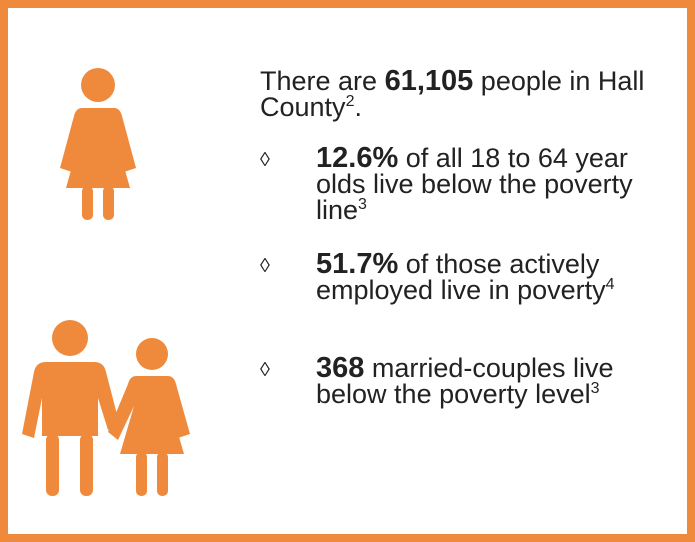 This screenshot has height=542, width=695. What do you see at coordinates (358, 107) in the screenshot?
I see `intro-end: .` at bounding box center [358, 107].